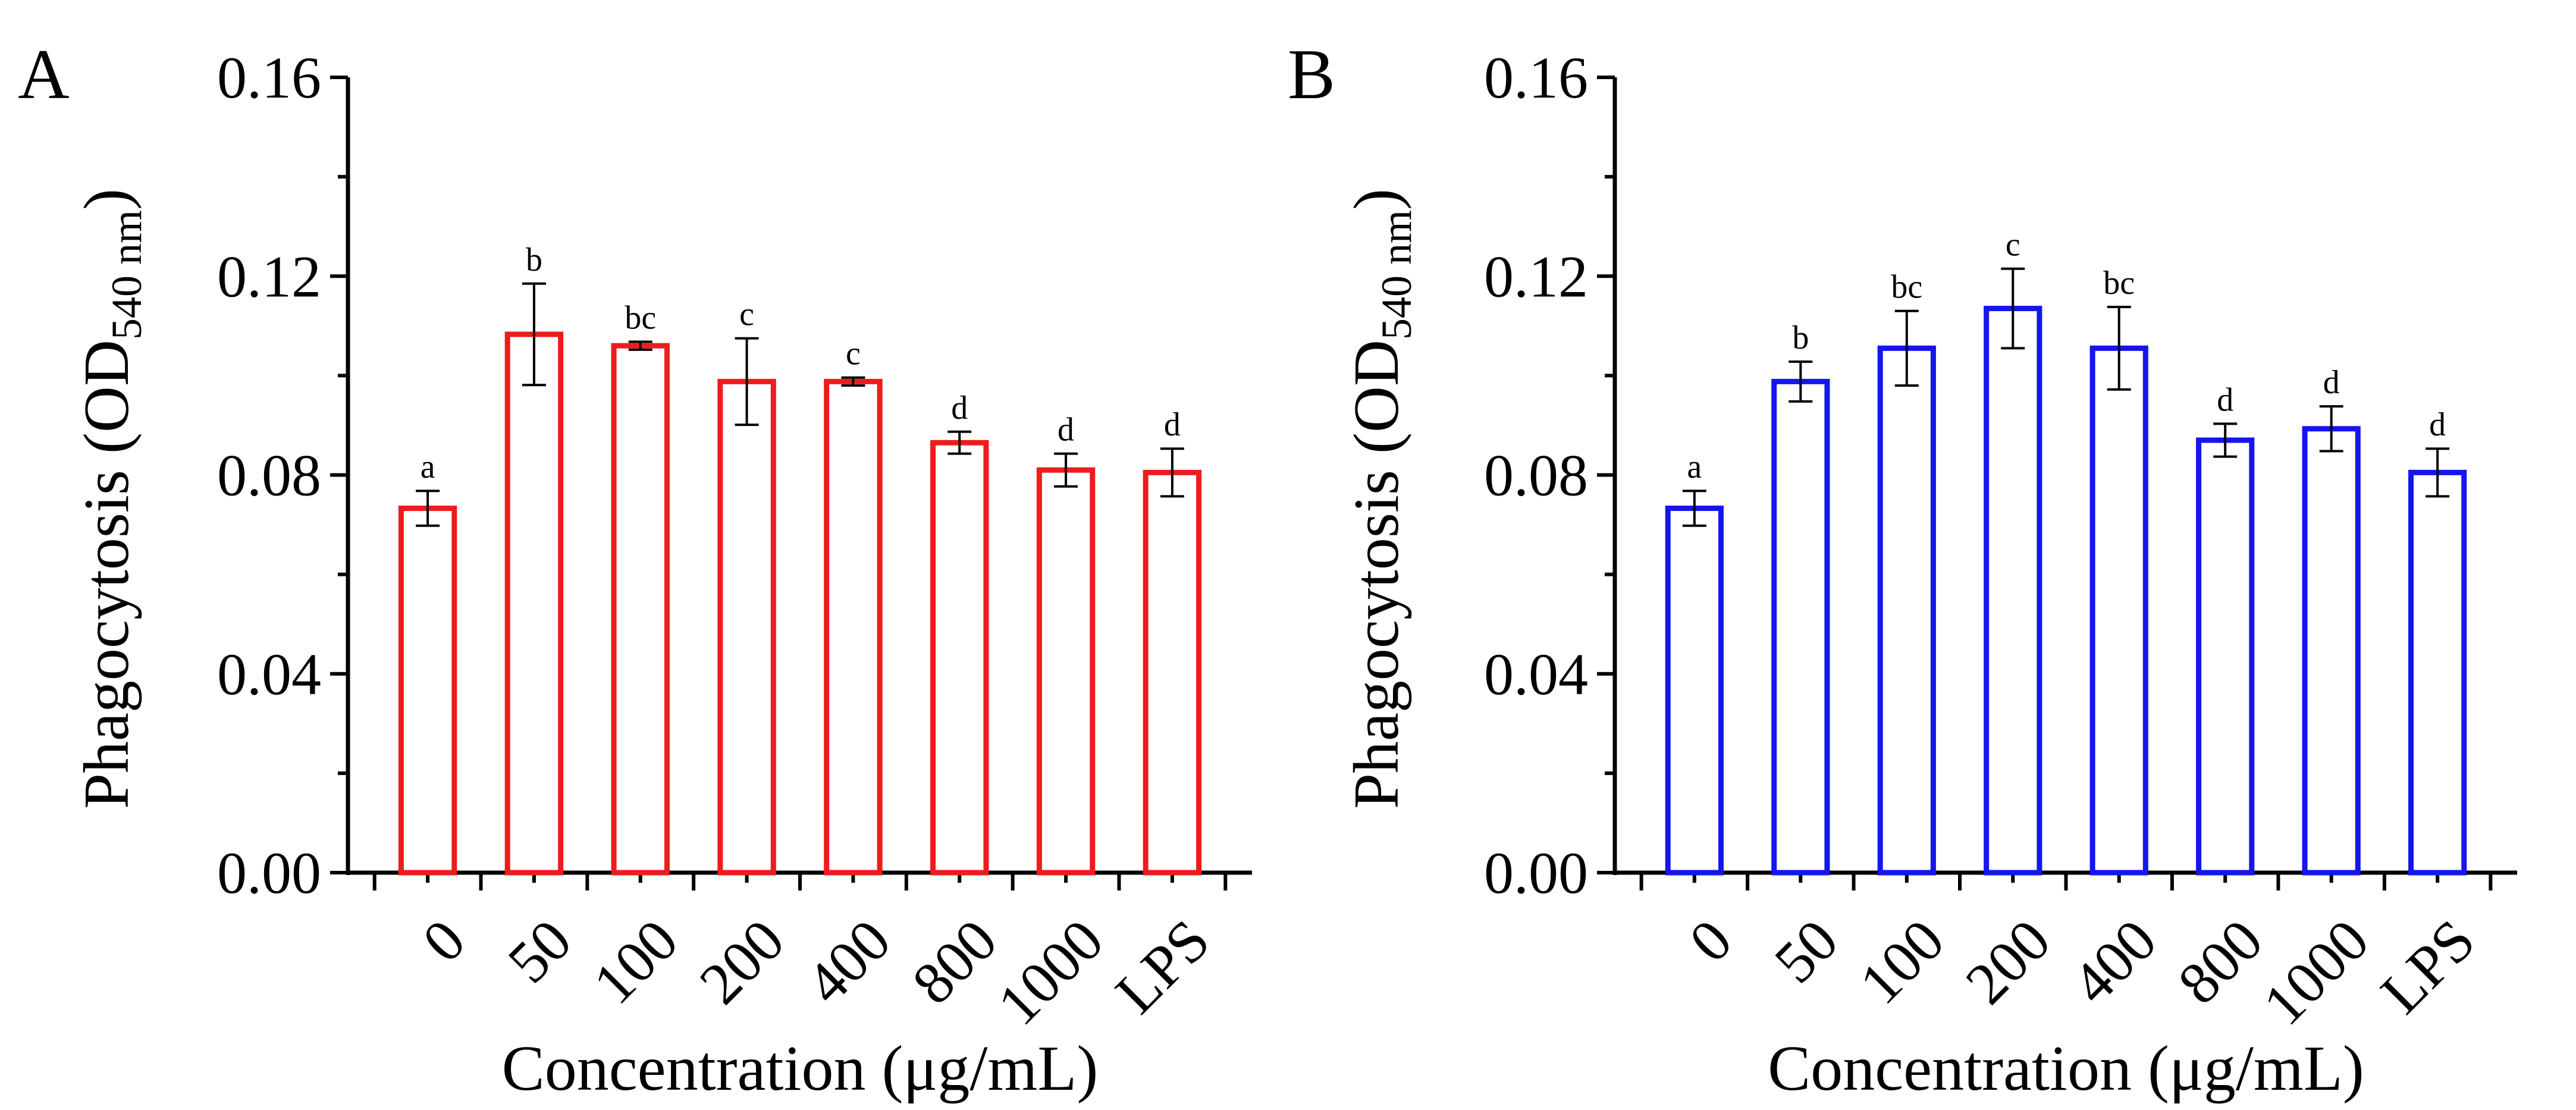 The width and height of the screenshot is (2576, 1110). What do you see at coordinates (1311, 74) in the screenshot?
I see `panel-letter: B` at bounding box center [1311, 74].